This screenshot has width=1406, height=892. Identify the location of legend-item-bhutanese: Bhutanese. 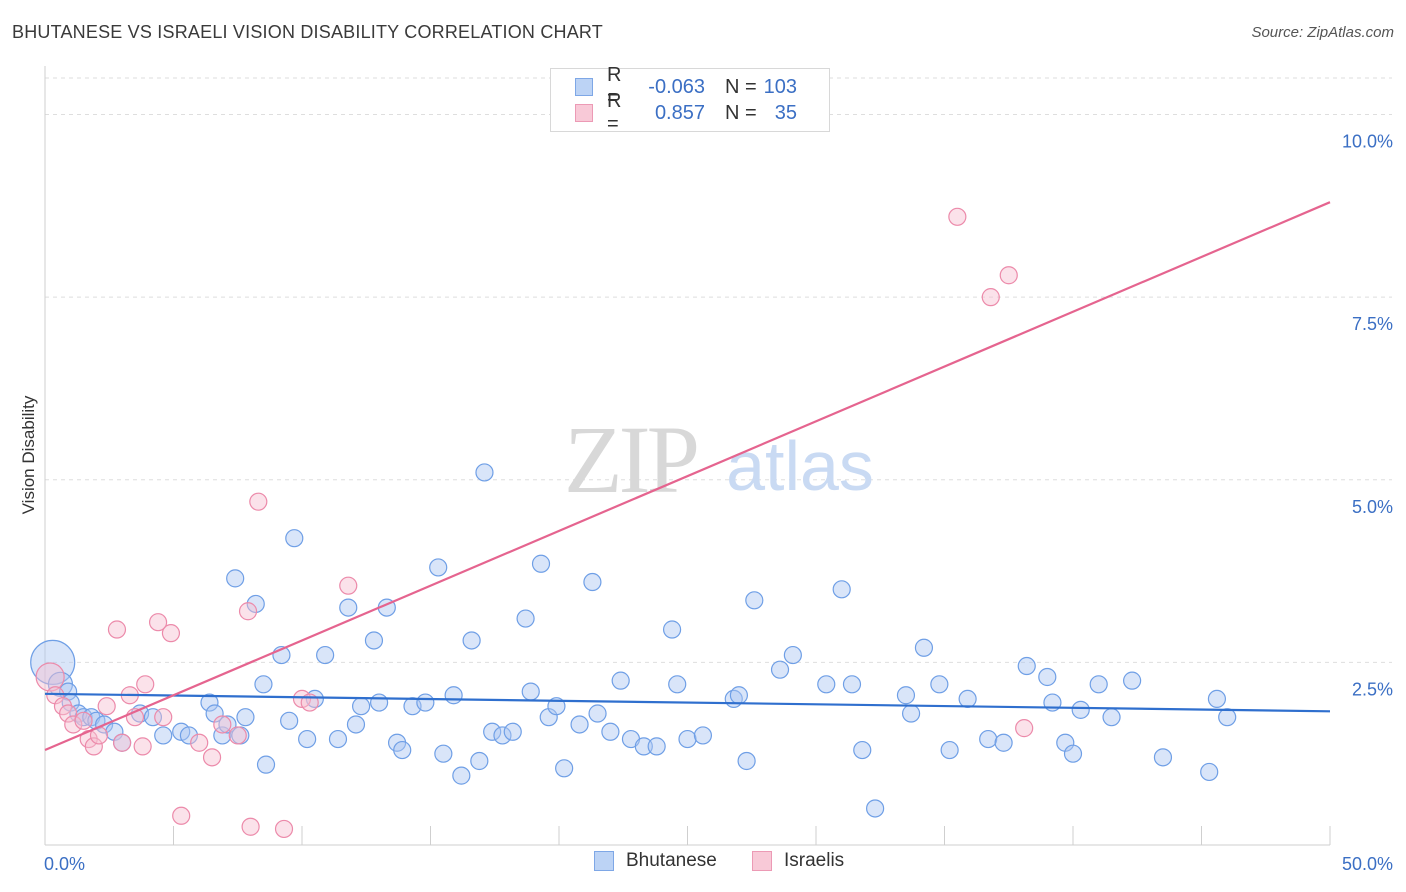
(655, 861).